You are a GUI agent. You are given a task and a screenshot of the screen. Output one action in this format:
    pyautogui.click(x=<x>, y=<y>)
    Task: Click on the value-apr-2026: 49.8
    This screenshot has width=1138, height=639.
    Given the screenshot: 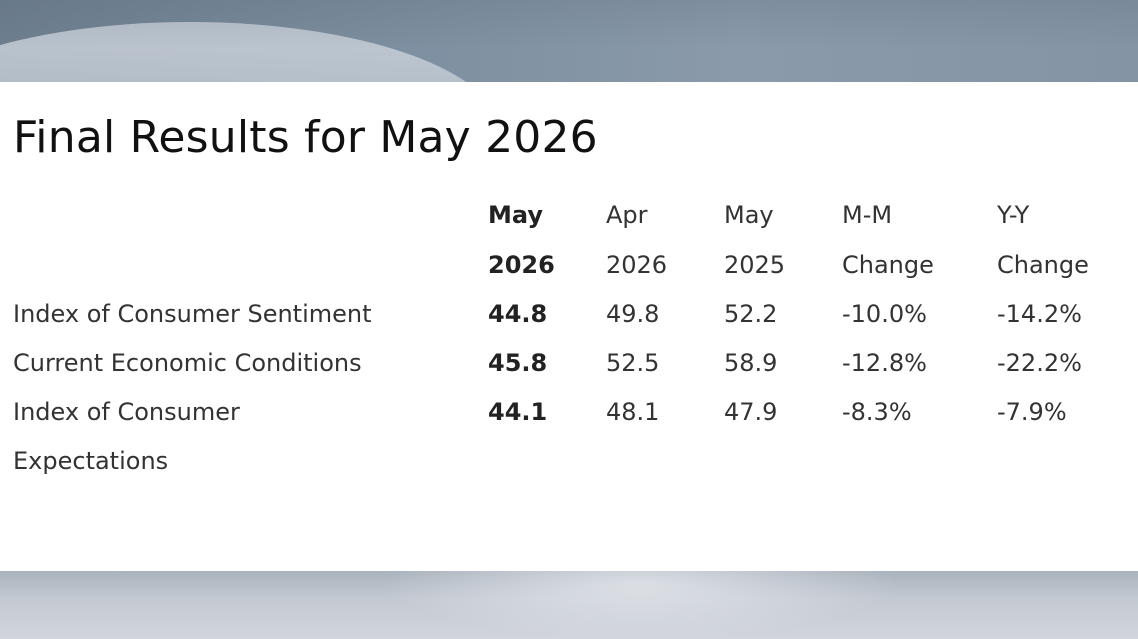 What is the action you would take?
    pyautogui.click(x=633, y=314)
    